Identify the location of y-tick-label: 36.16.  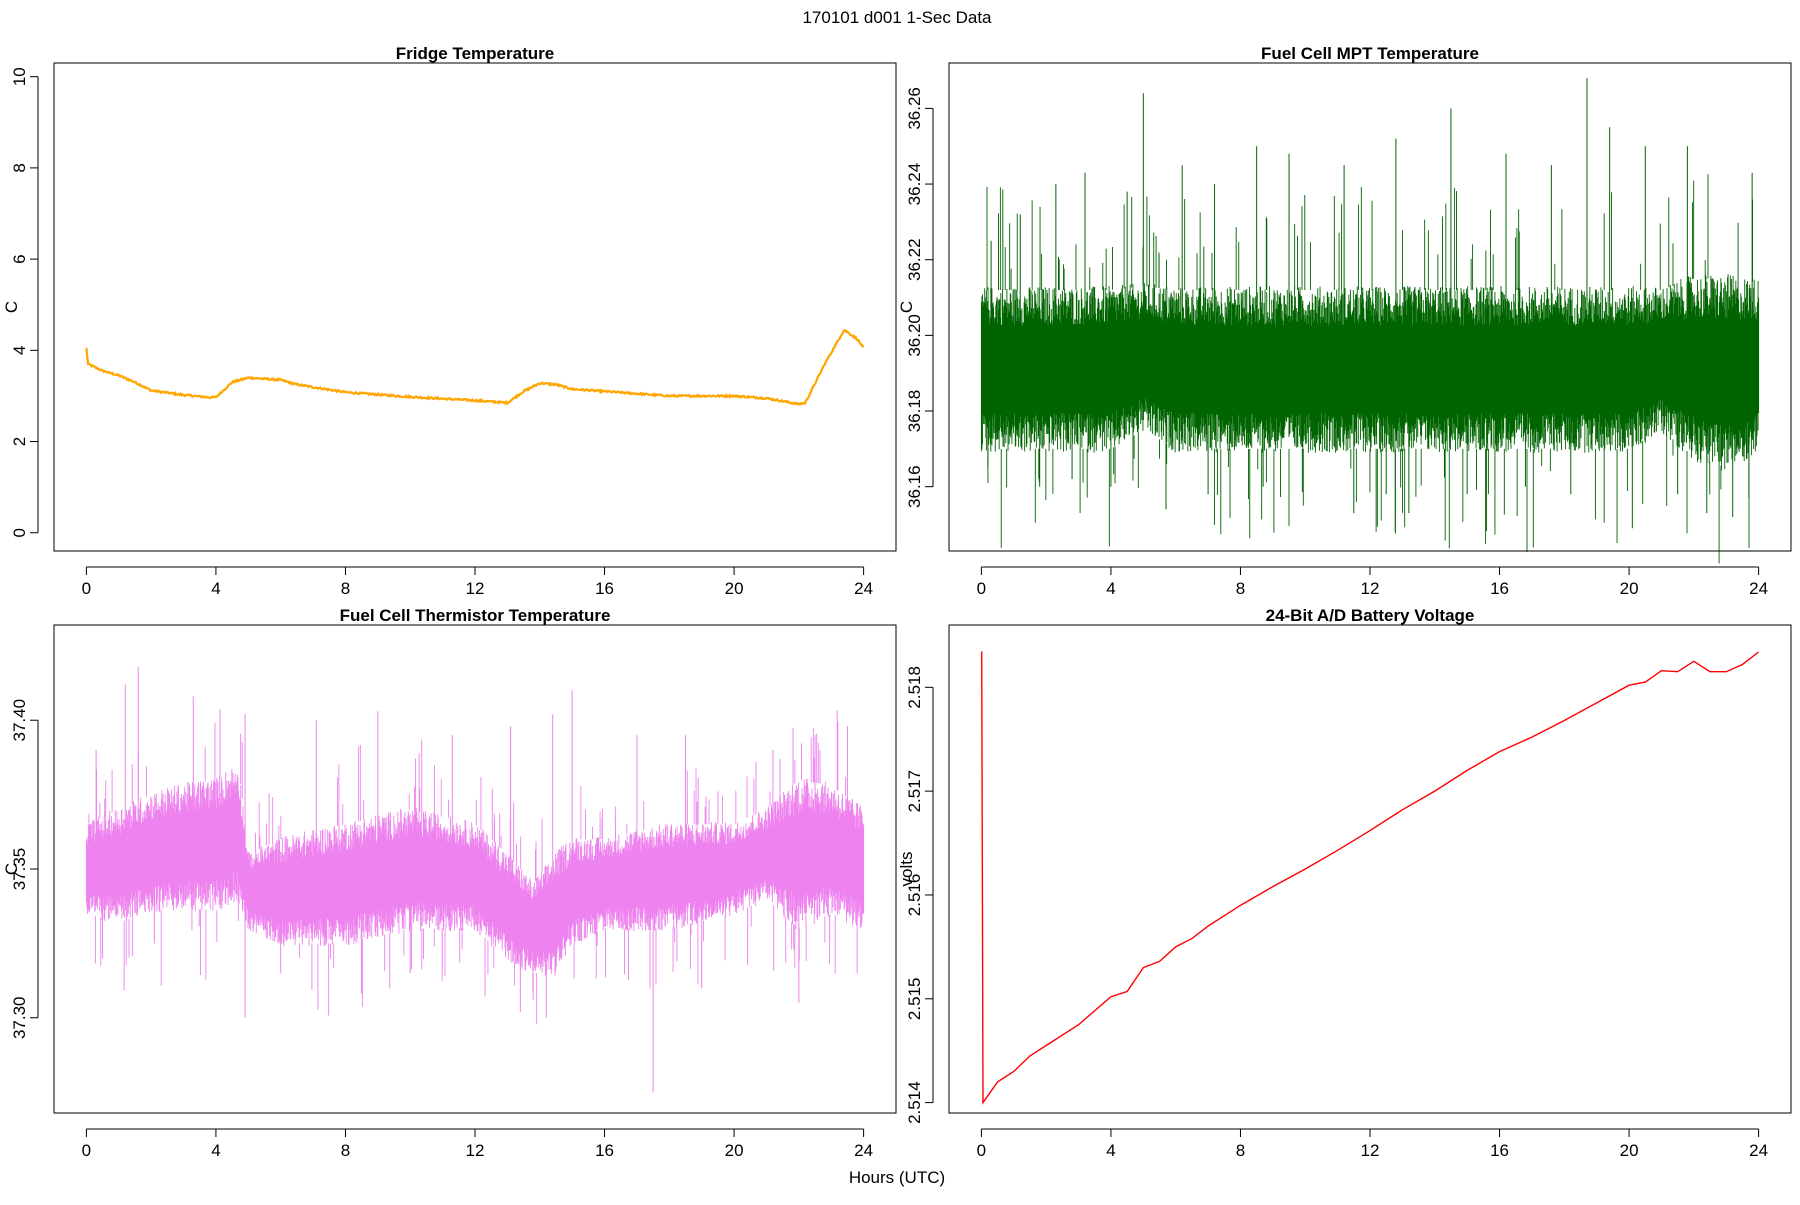
(914, 486).